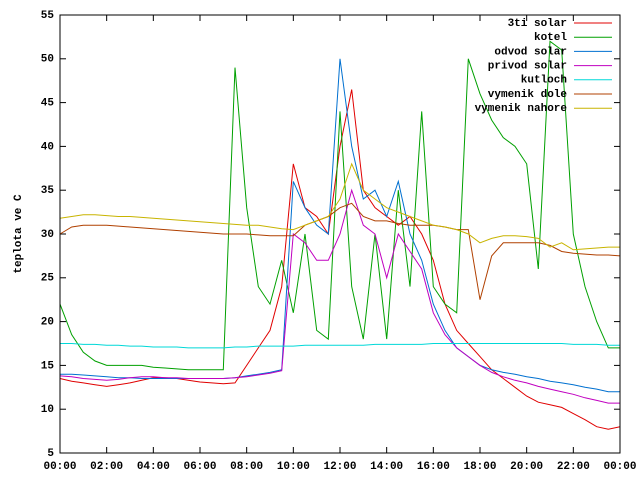  I want to click on y-tick-label: 35, so click(48, 191).